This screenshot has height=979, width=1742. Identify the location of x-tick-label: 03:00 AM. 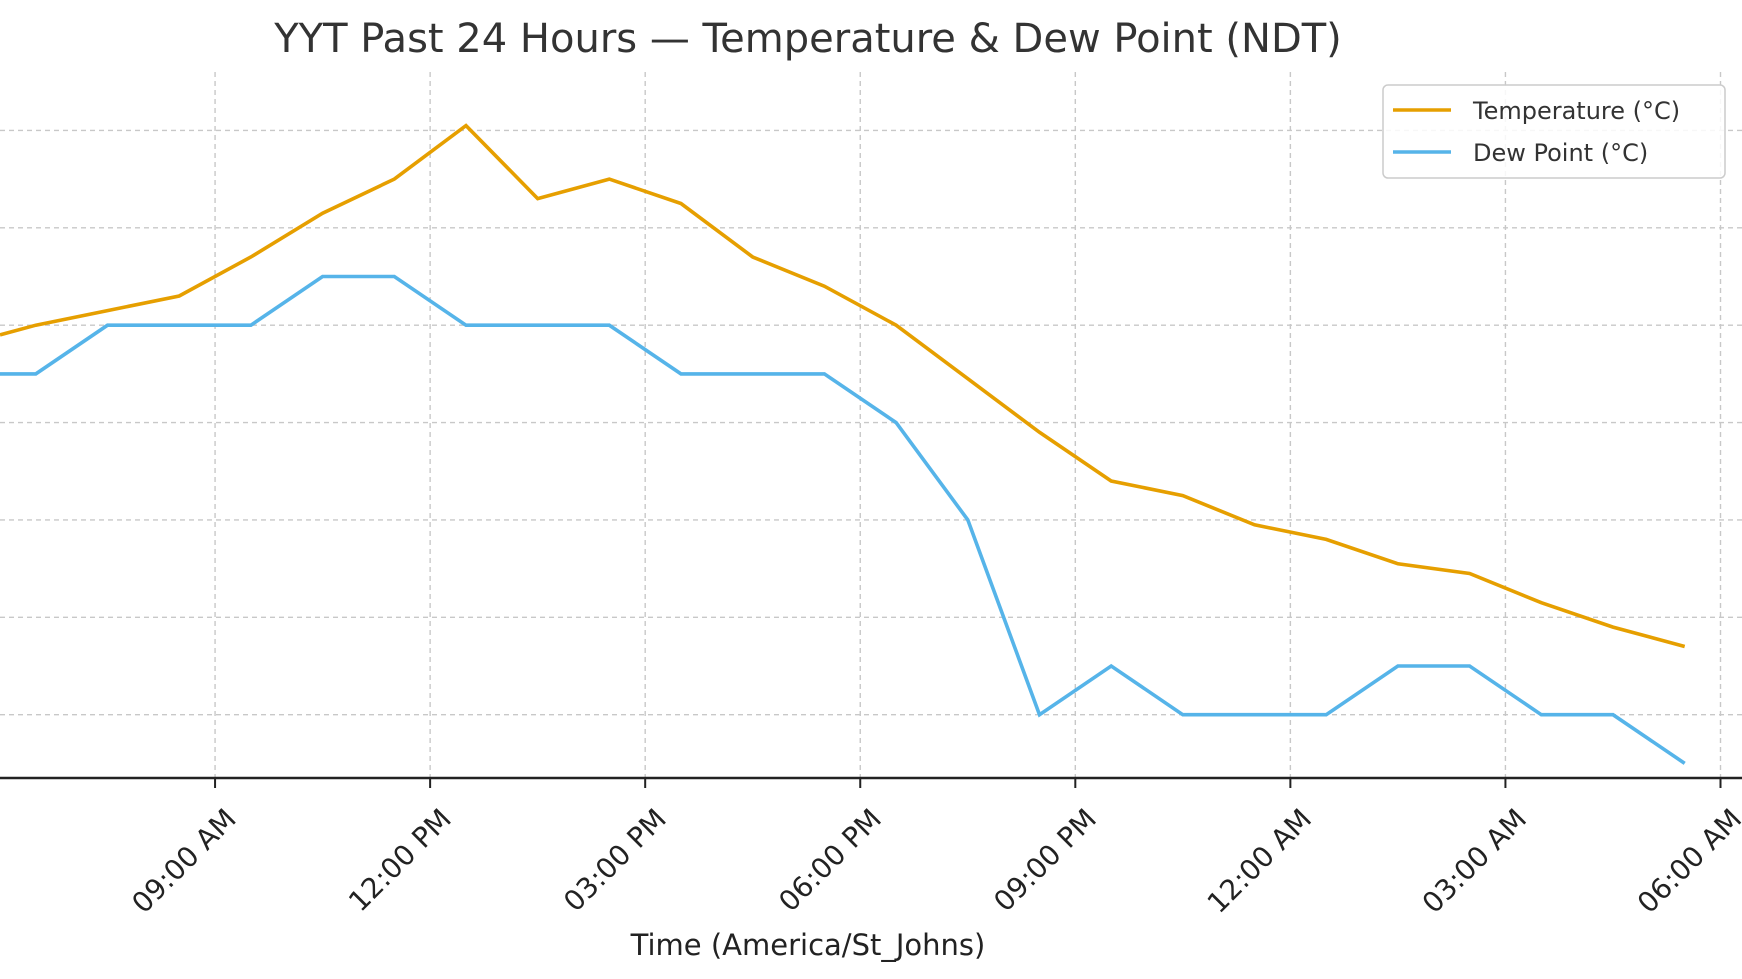
(1474, 860).